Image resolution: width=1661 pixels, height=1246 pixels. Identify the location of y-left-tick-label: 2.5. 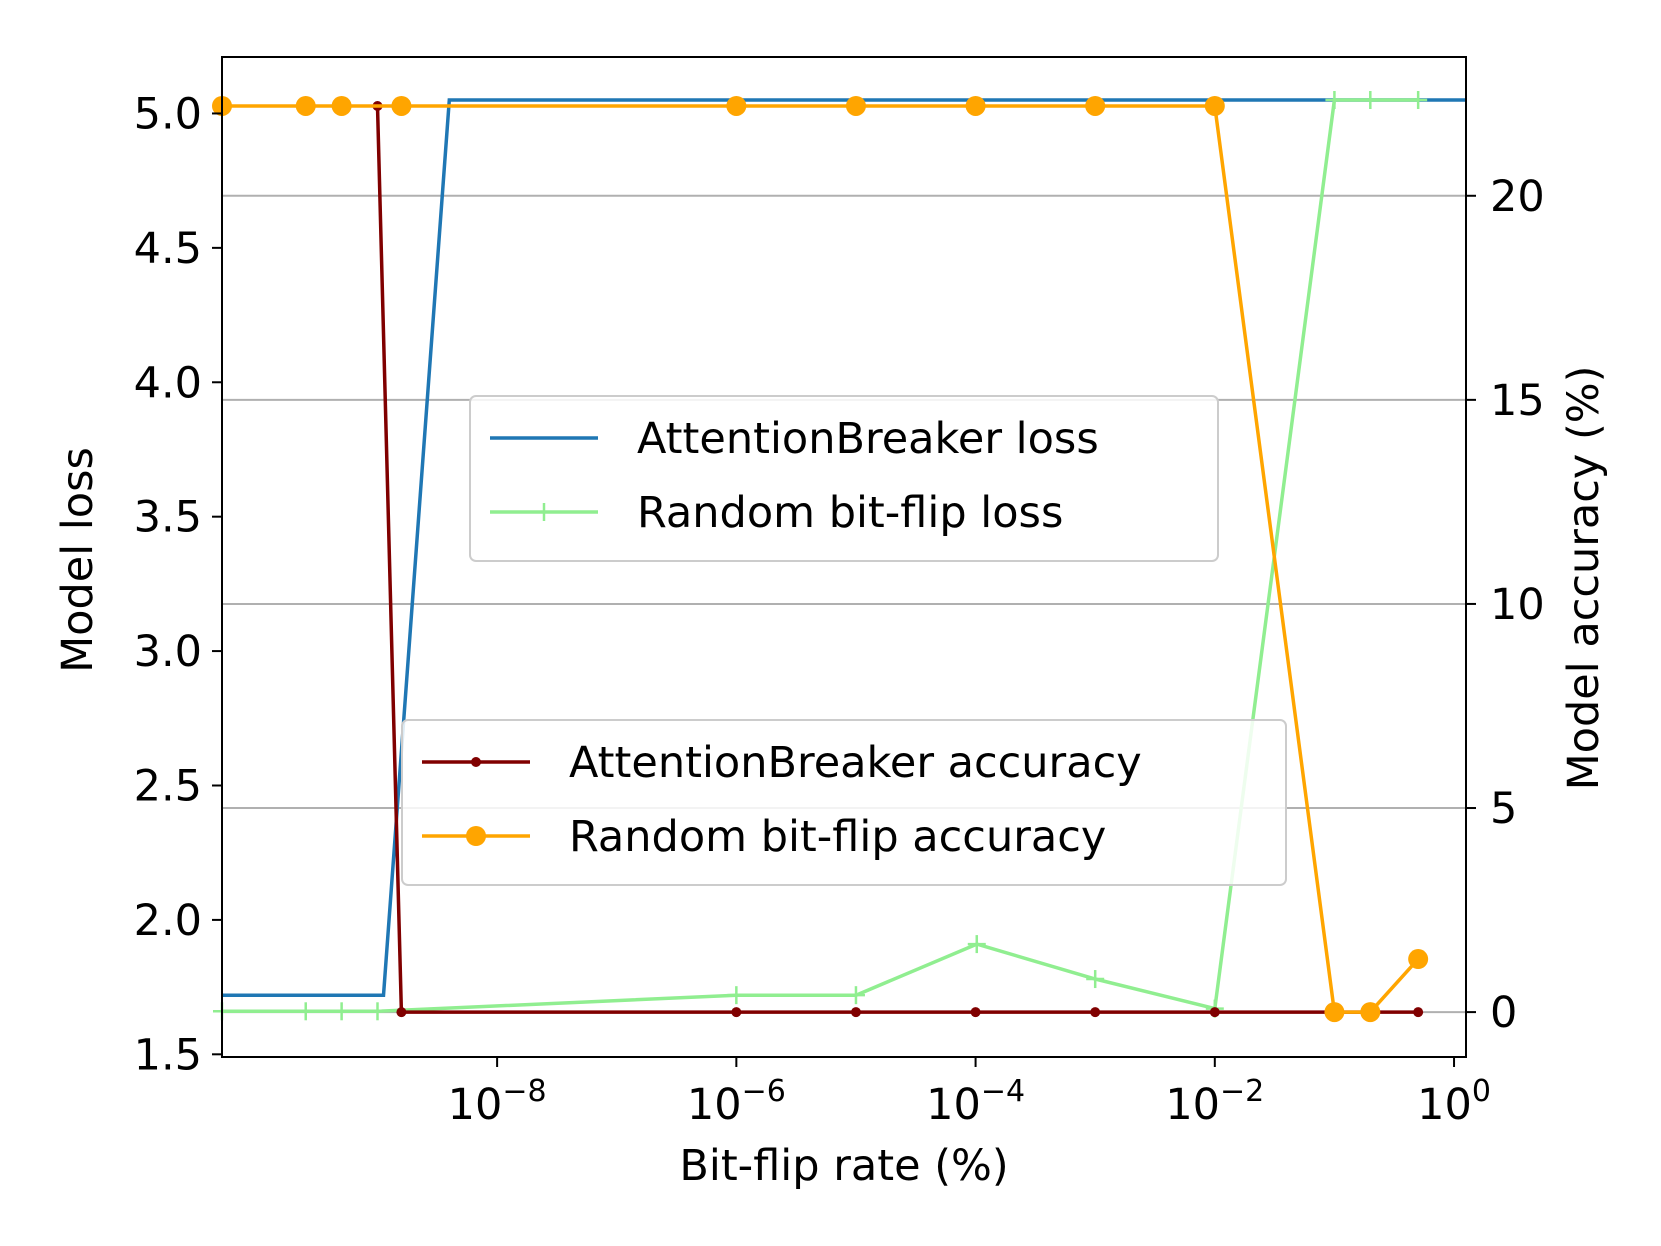
(168, 786).